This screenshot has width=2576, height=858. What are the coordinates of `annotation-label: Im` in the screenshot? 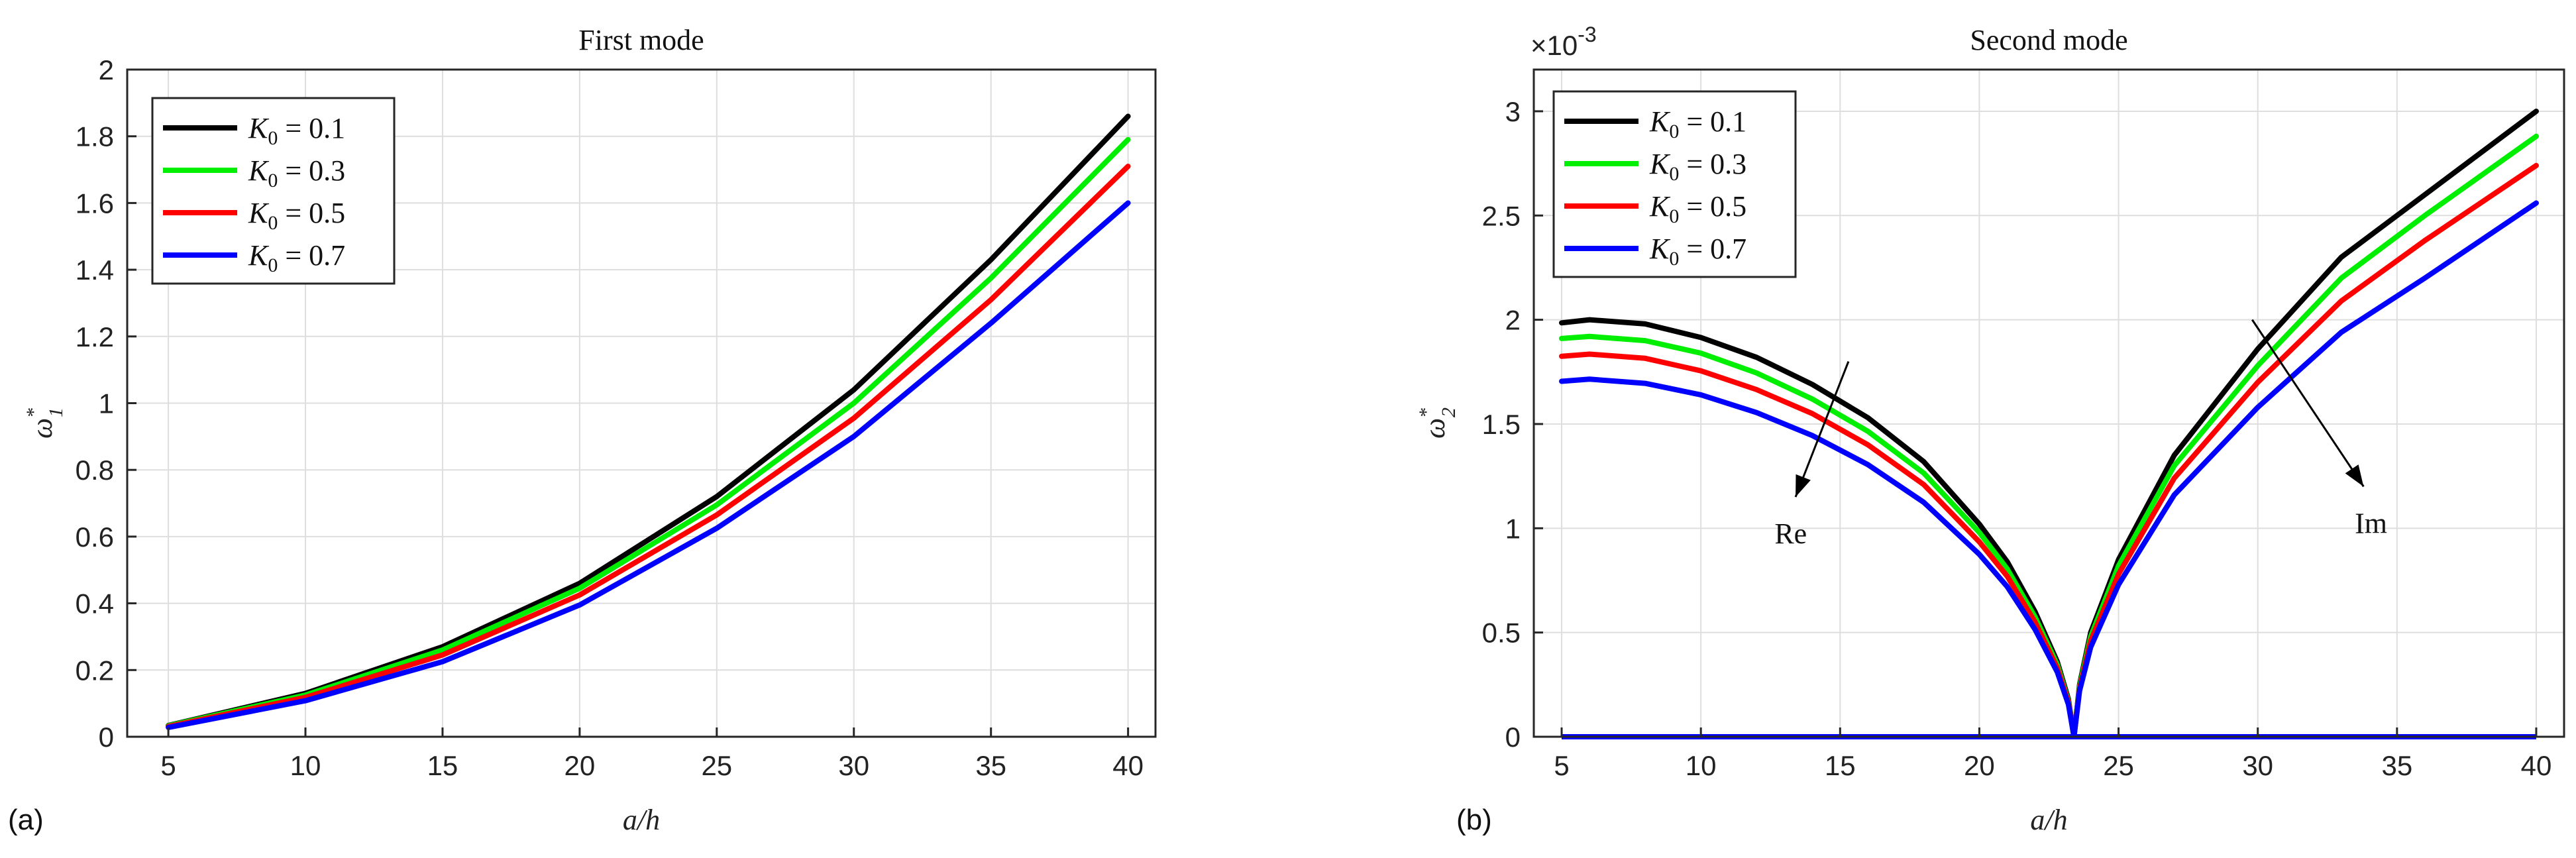 It's located at (2371, 523).